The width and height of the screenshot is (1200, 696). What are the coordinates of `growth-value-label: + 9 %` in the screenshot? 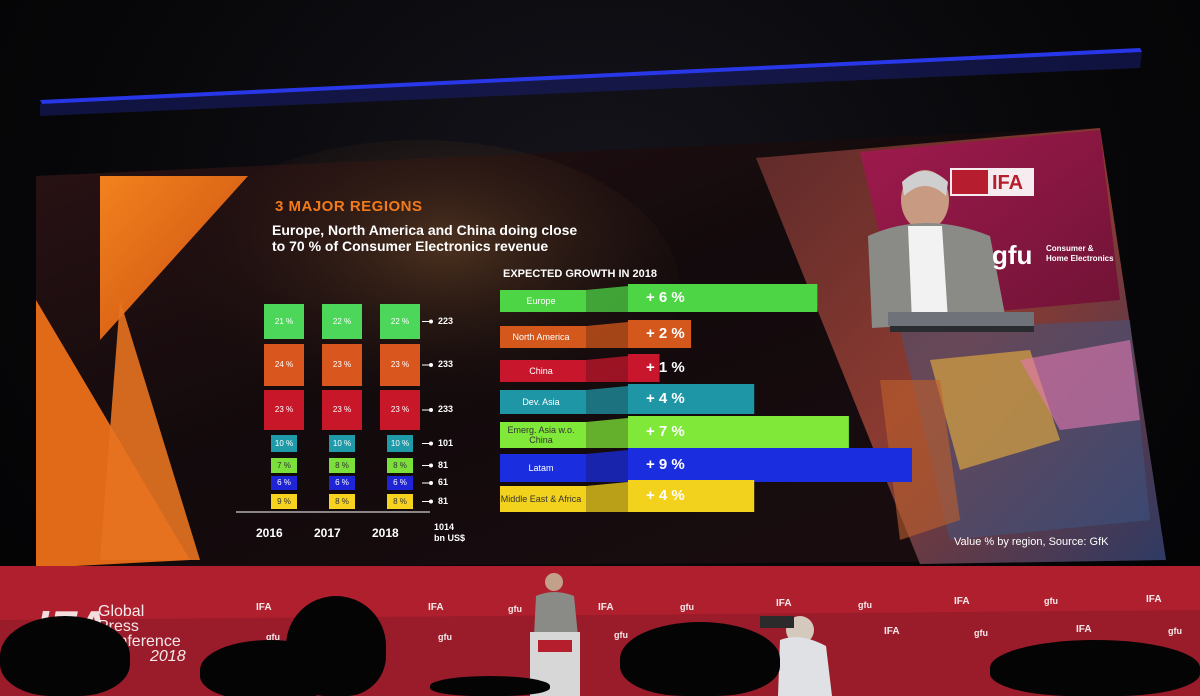 It's located at (665, 464).